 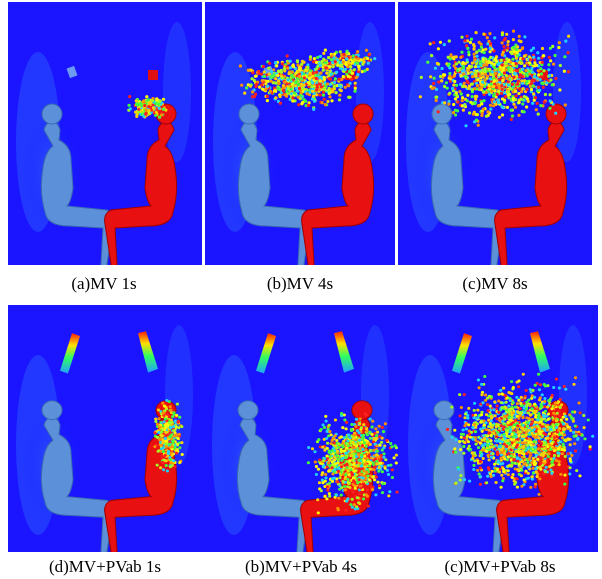 I want to click on caption: (b)MV 4s, so click(x=300, y=283).